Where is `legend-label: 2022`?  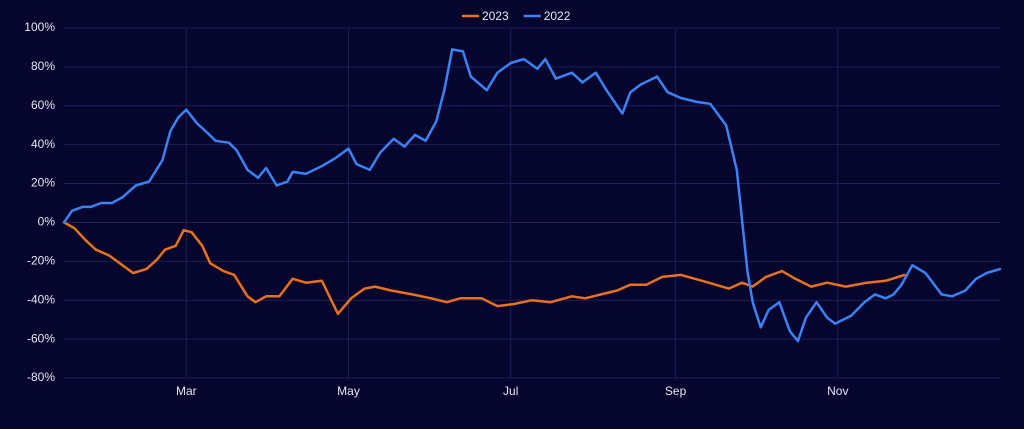 legend-label: 2022 is located at coordinates (557, 16).